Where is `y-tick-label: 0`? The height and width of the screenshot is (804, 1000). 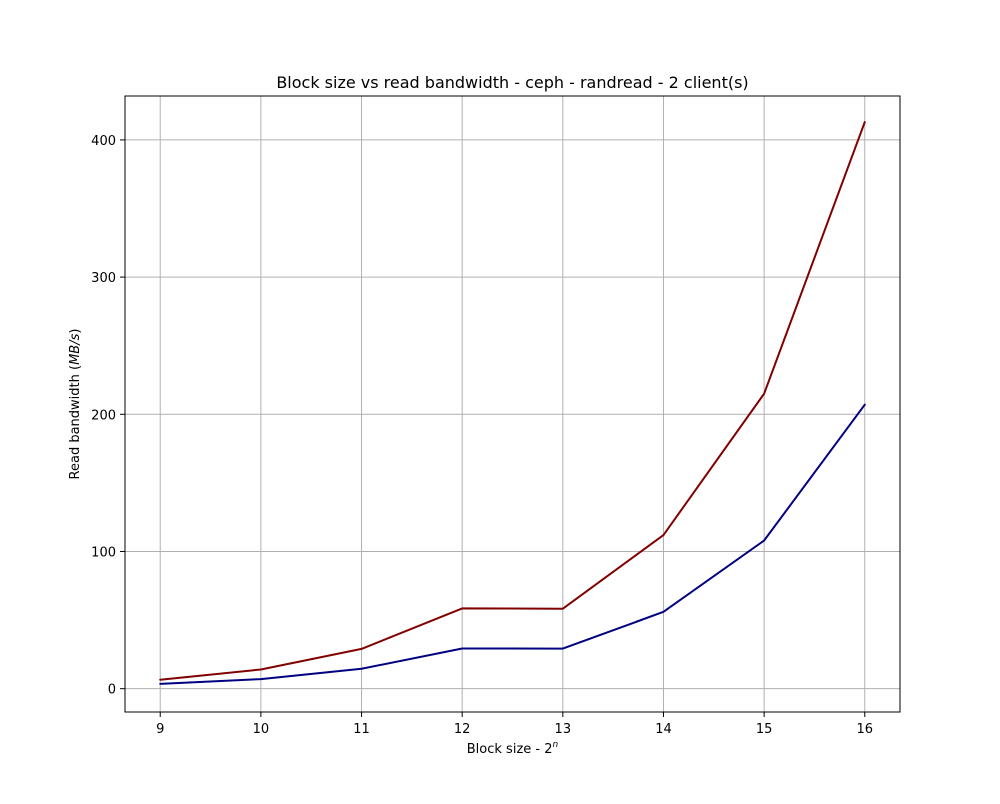 y-tick-label: 0 is located at coordinates (112, 690).